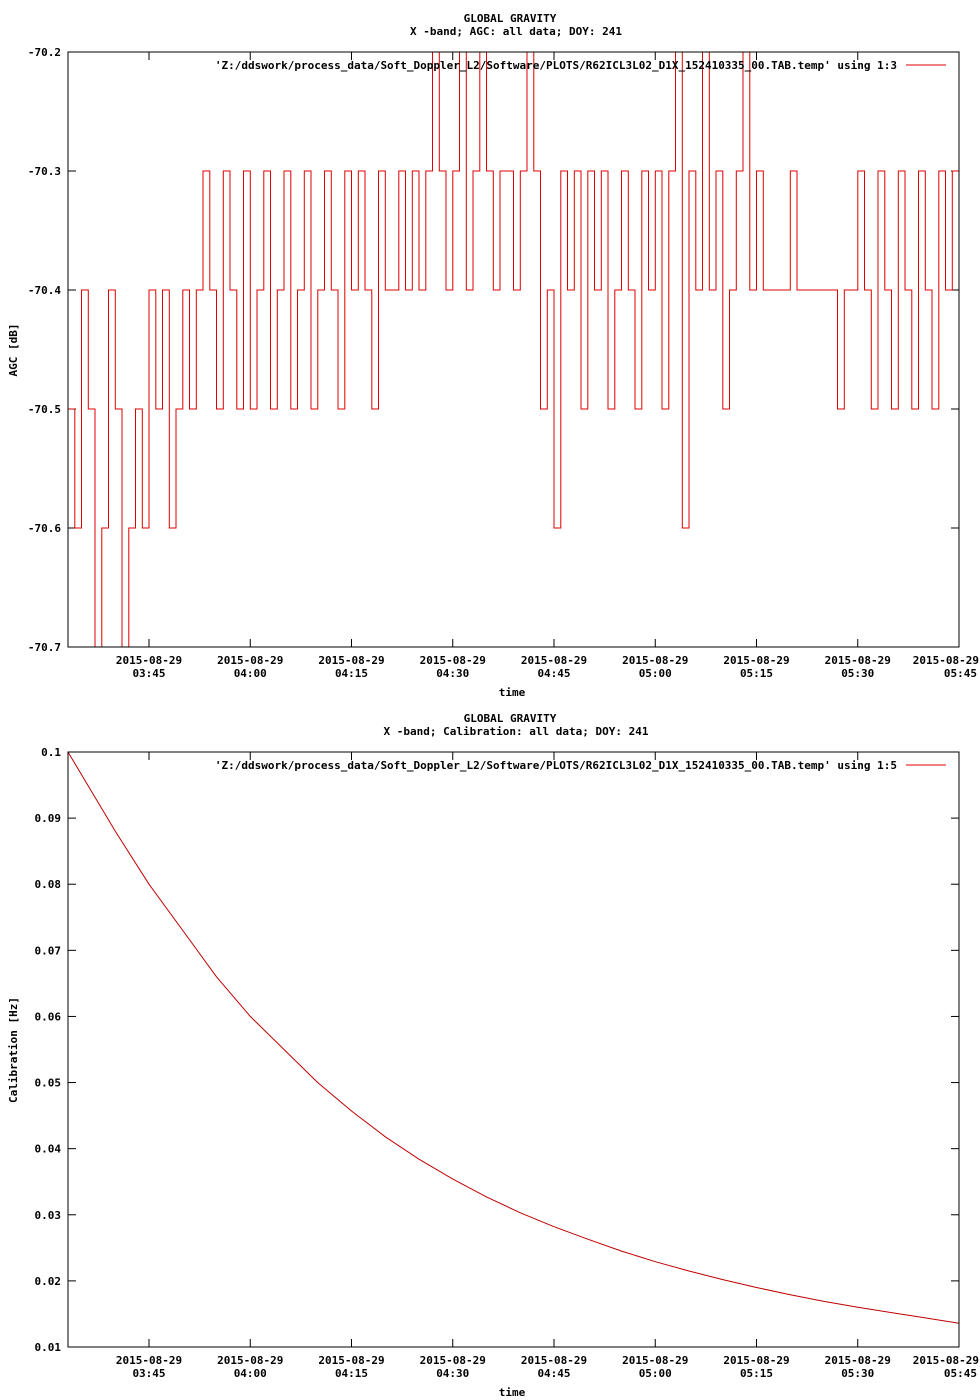  Describe the element at coordinates (48, 884) in the screenshot. I see `y-tick-label: 0.08` at that location.